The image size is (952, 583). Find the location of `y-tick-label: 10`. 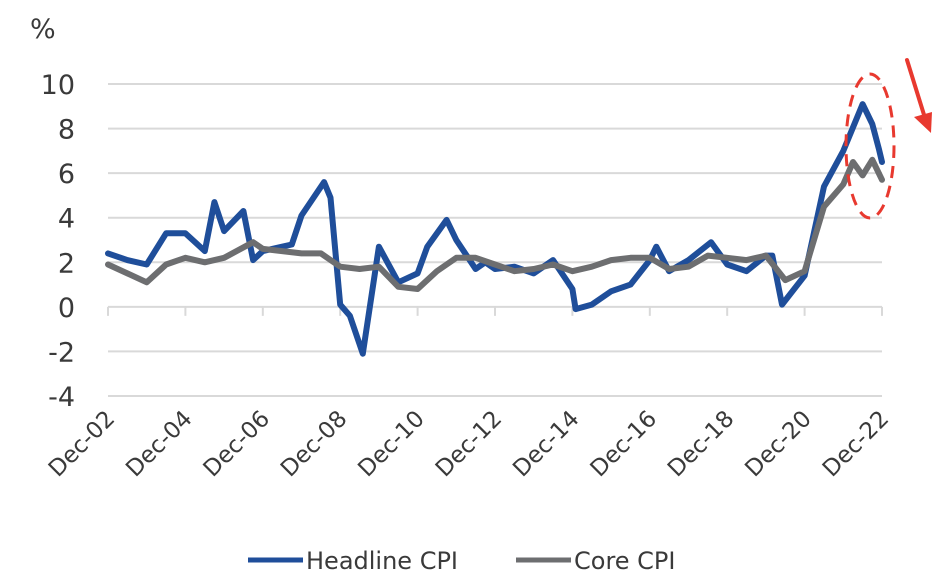

y-tick-label: 10 is located at coordinates (58, 85).